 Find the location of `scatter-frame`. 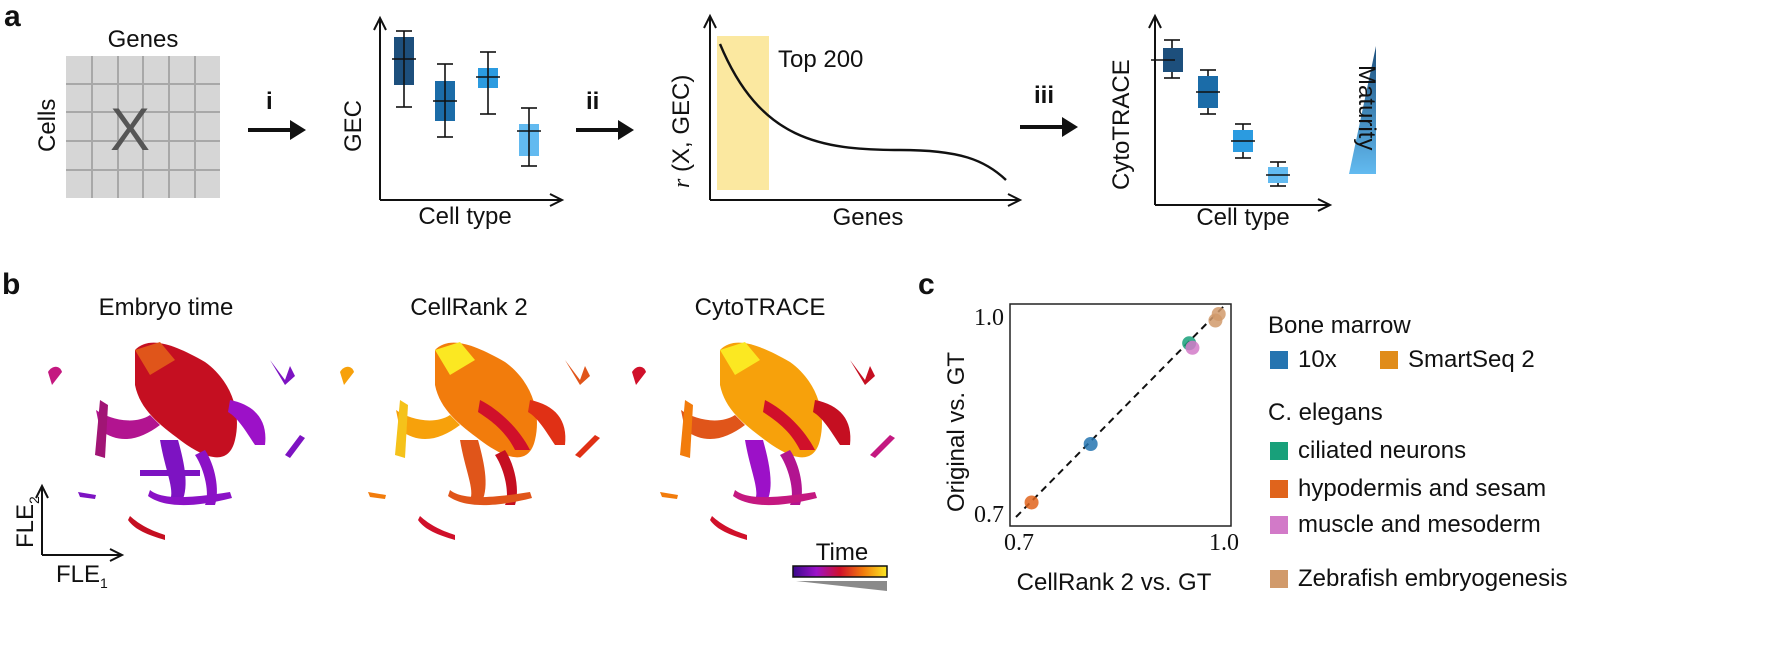

scatter-frame is located at coordinates (1120, 415).